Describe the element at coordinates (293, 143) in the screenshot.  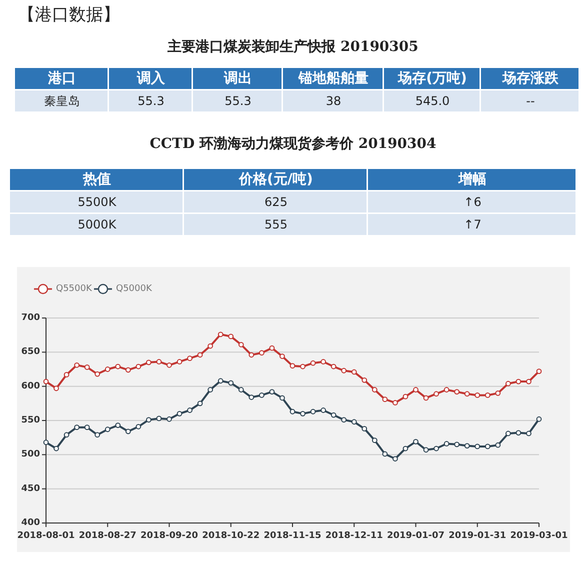
I see `text: CCTD 环渤海动力煤现货参考价 20190304` at that location.